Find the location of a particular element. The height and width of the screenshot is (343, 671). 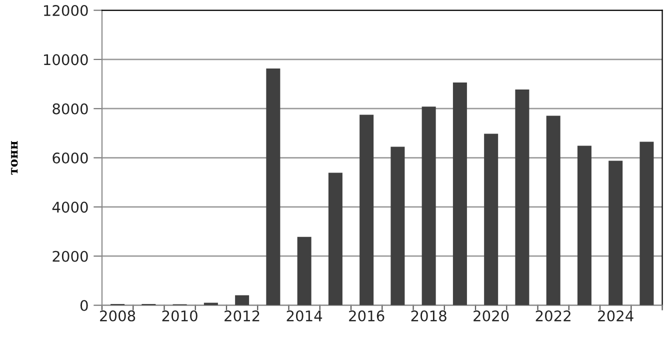

x-tick-label: 2010 is located at coordinates (180, 316).